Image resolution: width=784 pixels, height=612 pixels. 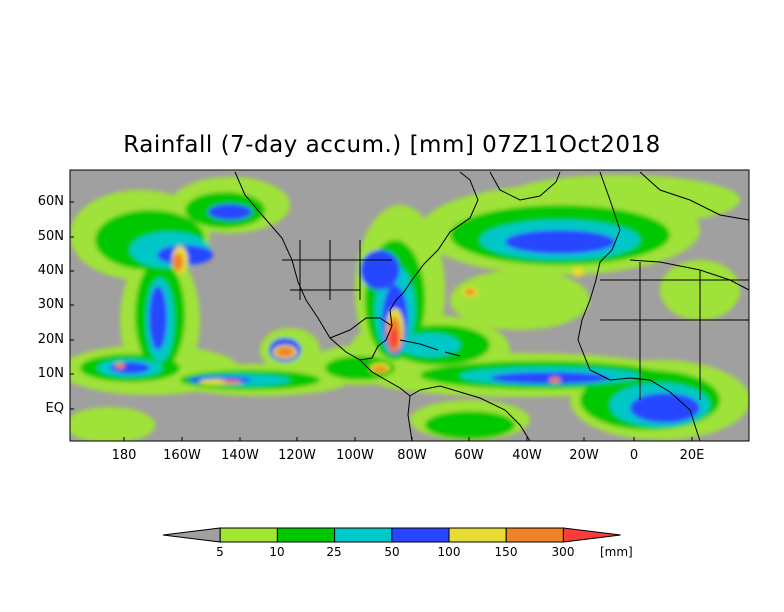 What do you see at coordinates (182, 455) in the screenshot?
I see `lon-label: 160W` at bounding box center [182, 455].